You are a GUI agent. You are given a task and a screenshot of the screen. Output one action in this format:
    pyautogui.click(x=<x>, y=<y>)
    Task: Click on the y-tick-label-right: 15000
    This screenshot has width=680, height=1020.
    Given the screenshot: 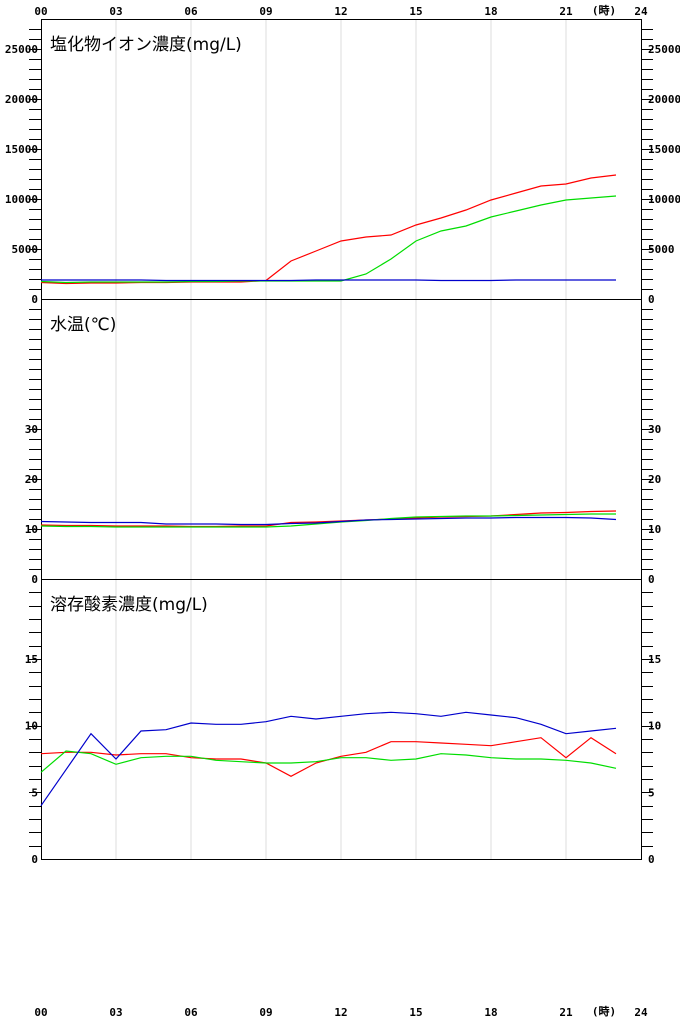 What is the action you would take?
    pyautogui.click(x=664, y=149)
    